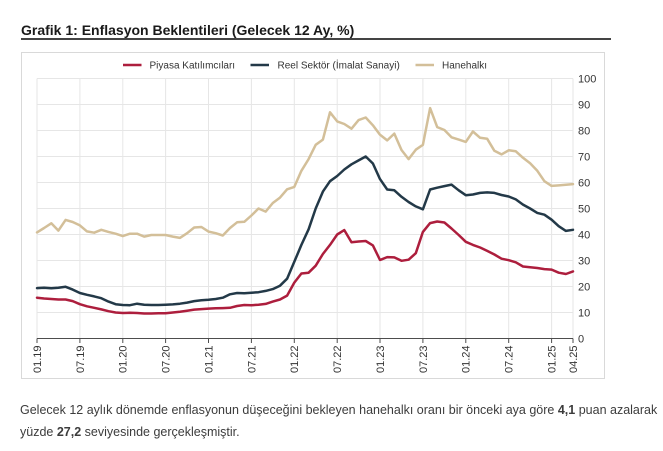 This screenshot has width=663, height=451. What do you see at coordinates (339, 65) in the screenshot?
I see `svg-text: Reel Sektör (İmalat Sanayi)` at bounding box center [339, 65].